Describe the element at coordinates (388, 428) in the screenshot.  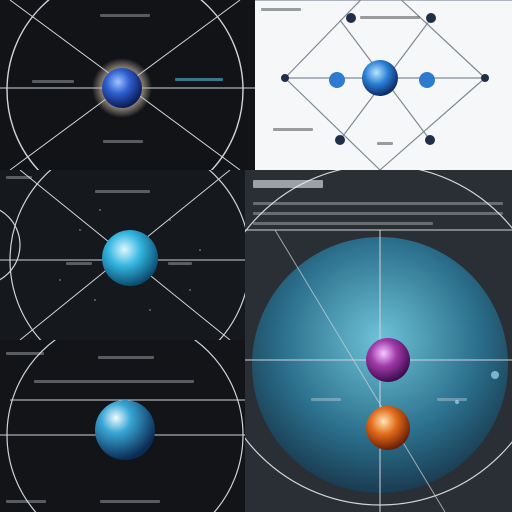
I see `orb-orange-icon` at that location.